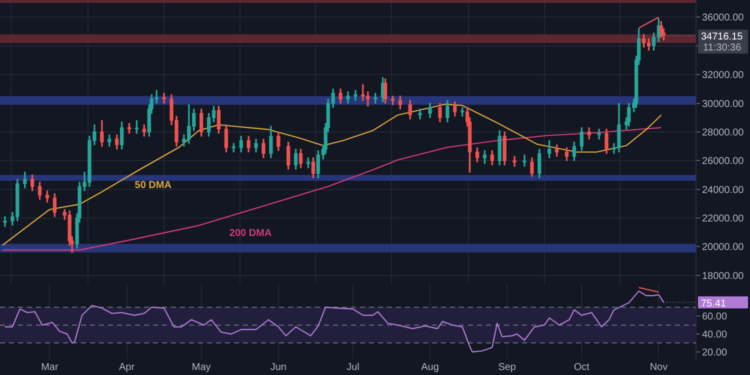  What do you see at coordinates (153, 185) in the screenshot?
I see `series-label: 50 DMA` at bounding box center [153, 185].